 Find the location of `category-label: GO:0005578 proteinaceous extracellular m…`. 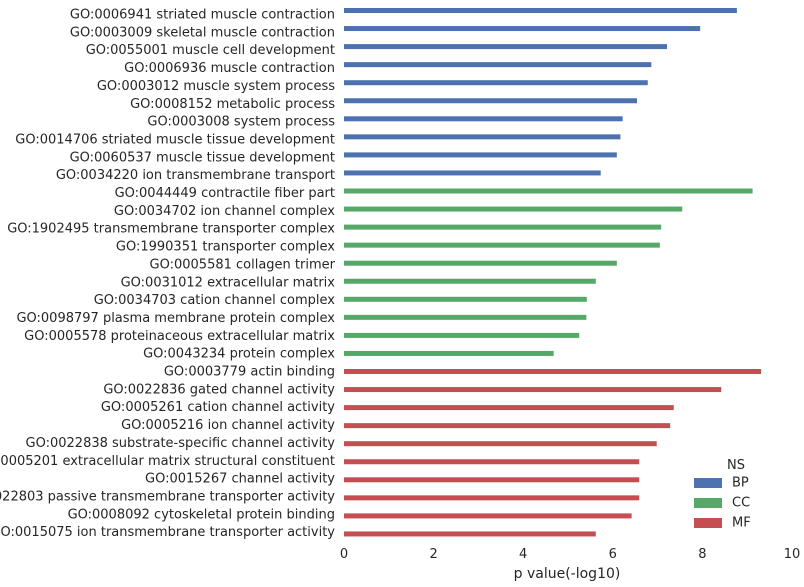

category-label: GO:0005578 proteinaceous extracellular m… is located at coordinates (179, 336).